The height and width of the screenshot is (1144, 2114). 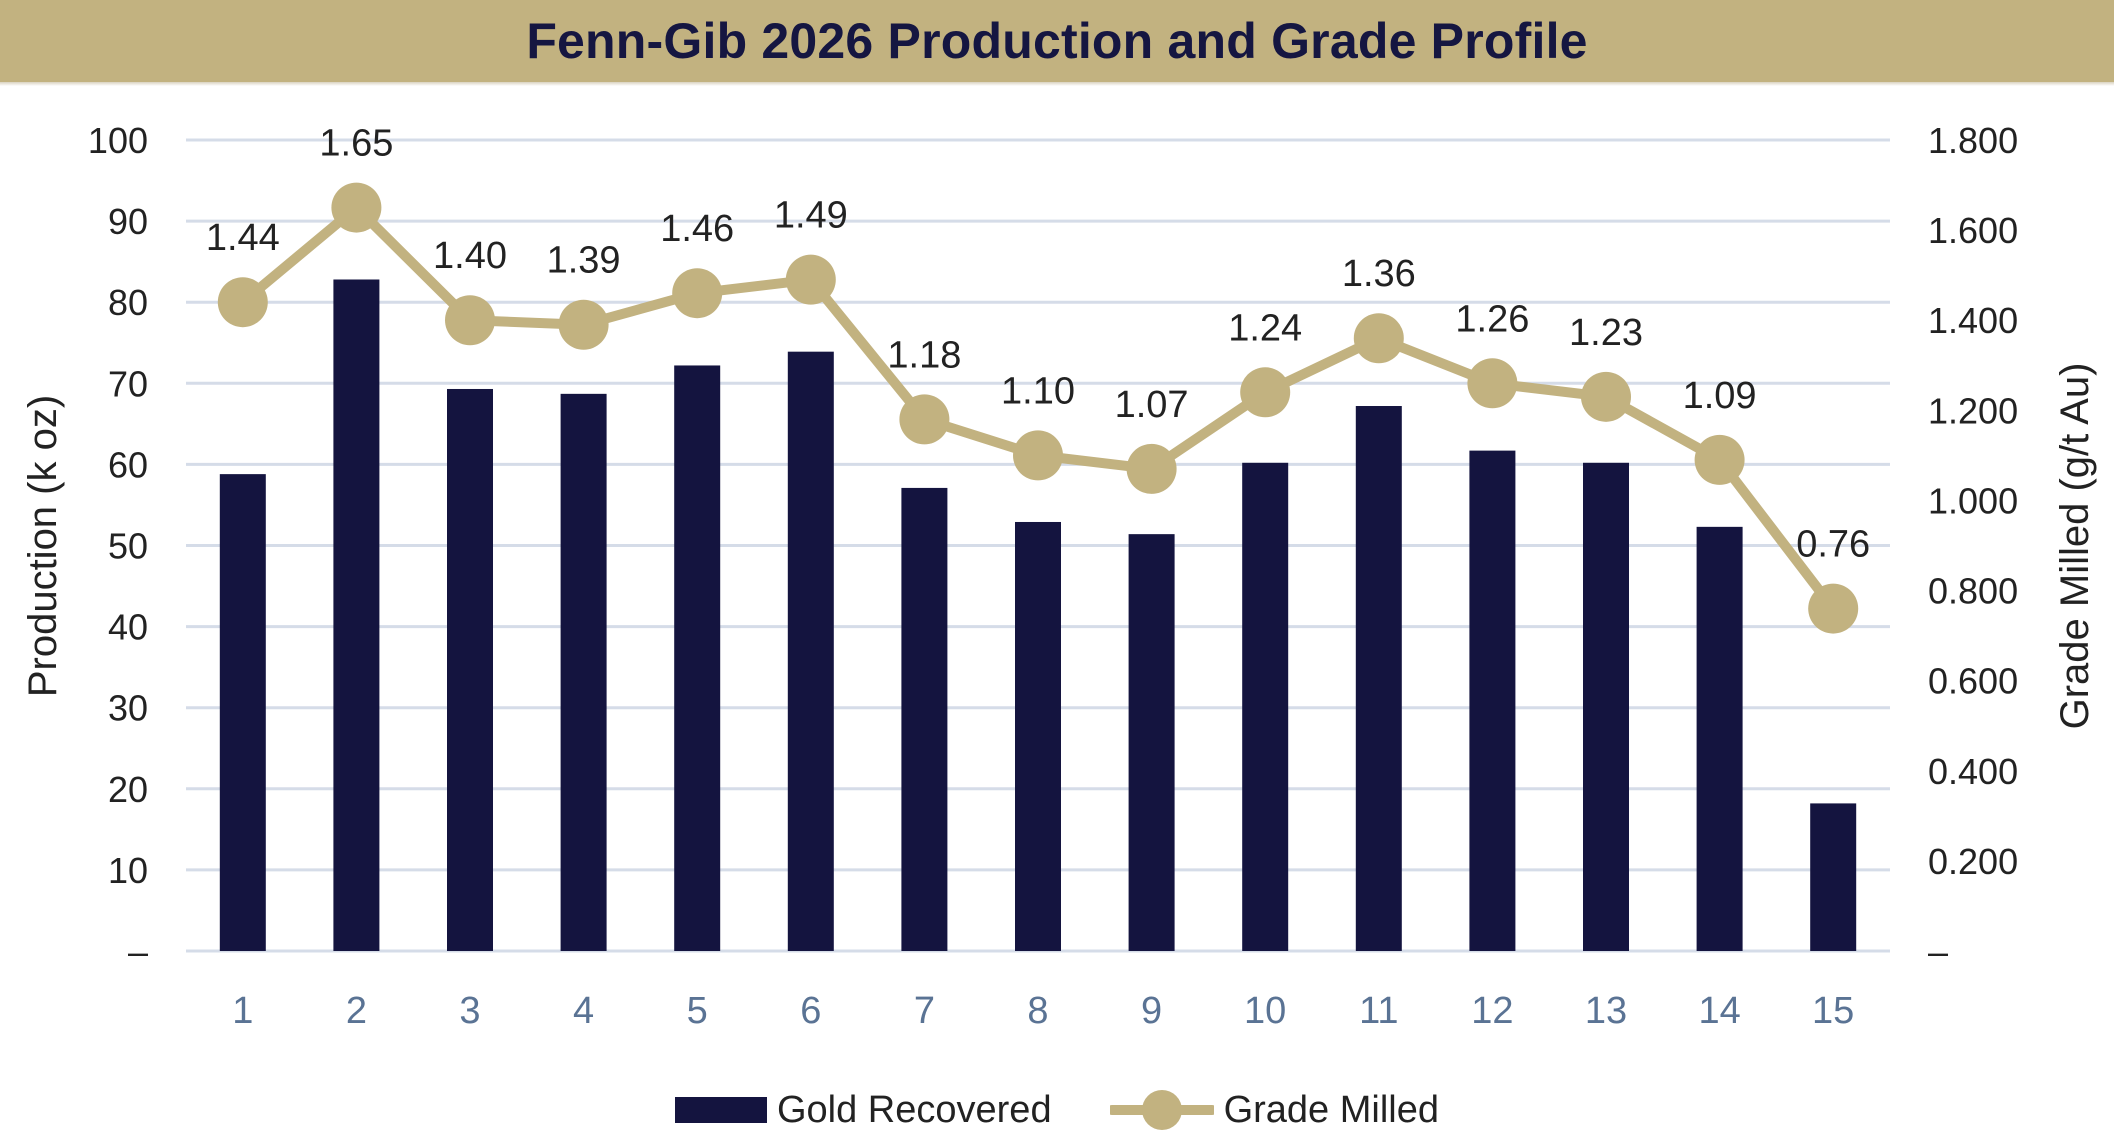 I want to click on y-tick-left: 20, so click(x=128, y=789).